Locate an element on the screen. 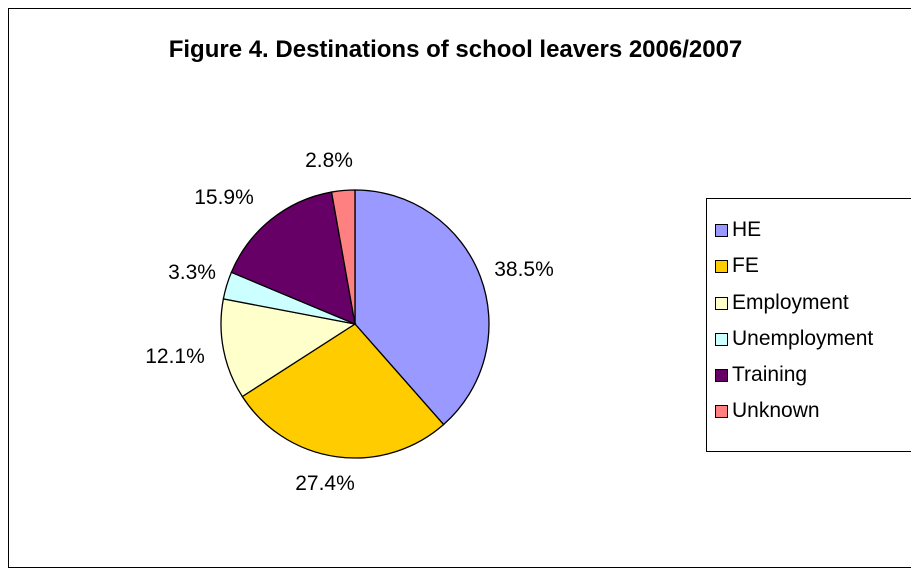 The image size is (911, 568). pie-slices is located at coordinates (355, 324).